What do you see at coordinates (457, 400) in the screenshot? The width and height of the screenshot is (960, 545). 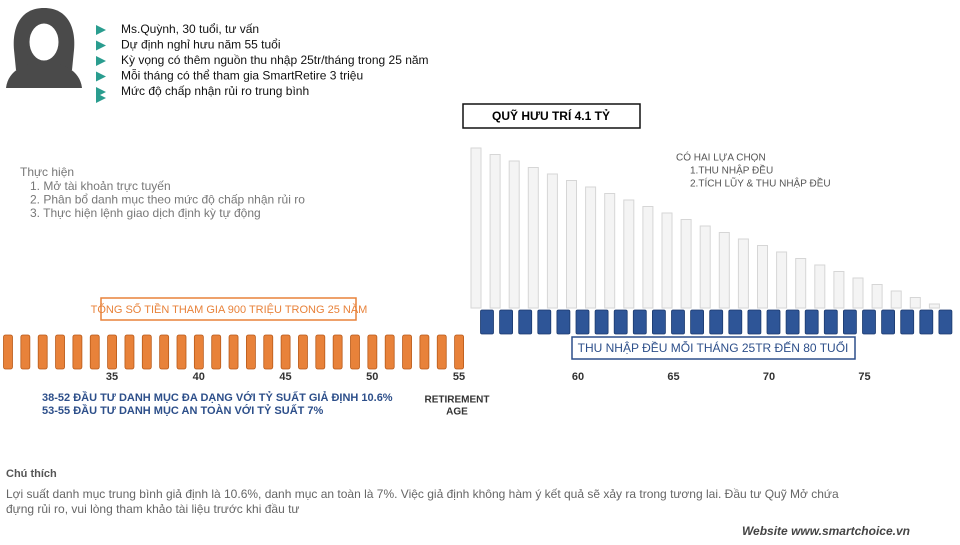 I see `retirement-label: RETIREMENT` at bounding box center [457, 400].